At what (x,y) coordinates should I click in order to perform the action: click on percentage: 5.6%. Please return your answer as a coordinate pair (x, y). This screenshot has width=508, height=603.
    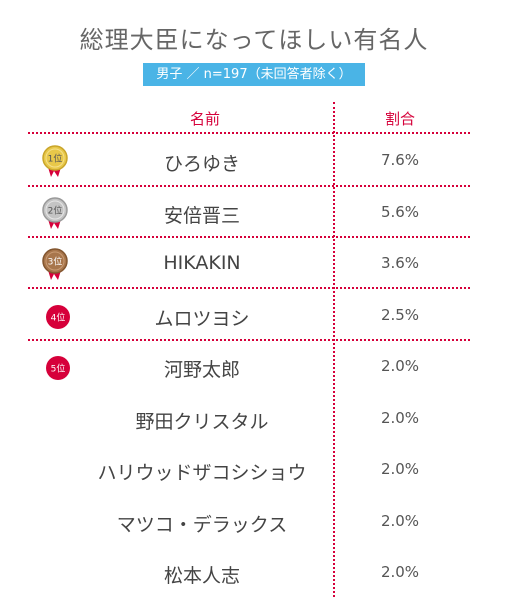
    Looking at the image, I should click on (400, 212).